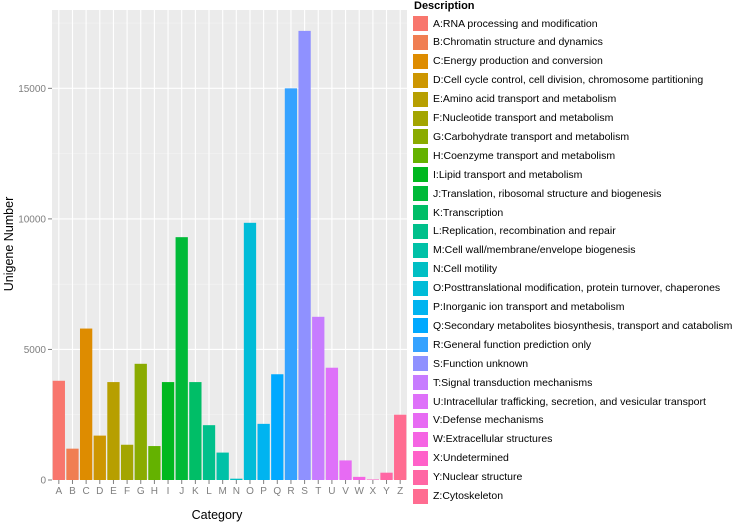 This screenshot has width=747, height=526. I want to click on bar-L, so click(209, 452).